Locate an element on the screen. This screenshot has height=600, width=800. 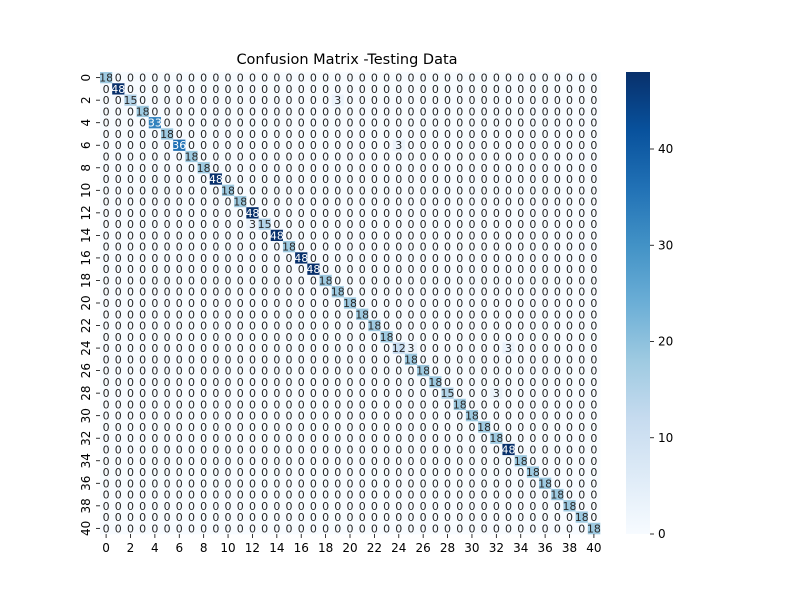
x-tick-label: 20 is located at coordinates (349, 548).